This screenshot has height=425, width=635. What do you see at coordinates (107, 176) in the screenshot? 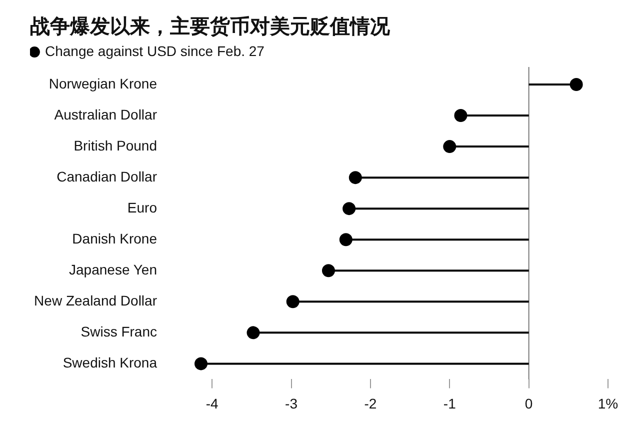
I see `y-tick-label: Canadian Dollar` at bounding box center [107, 176].